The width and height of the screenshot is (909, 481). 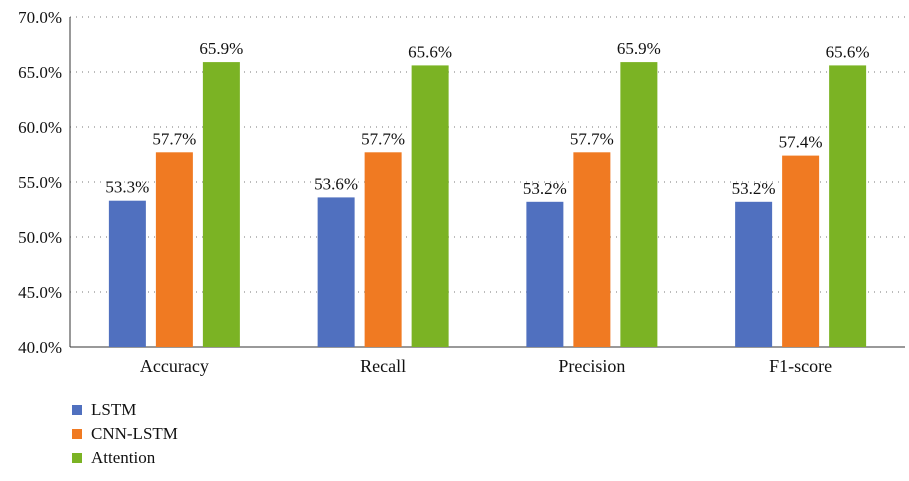 I want to click on legend-swatch-cnn-lstm, so click(x=77, y=434).